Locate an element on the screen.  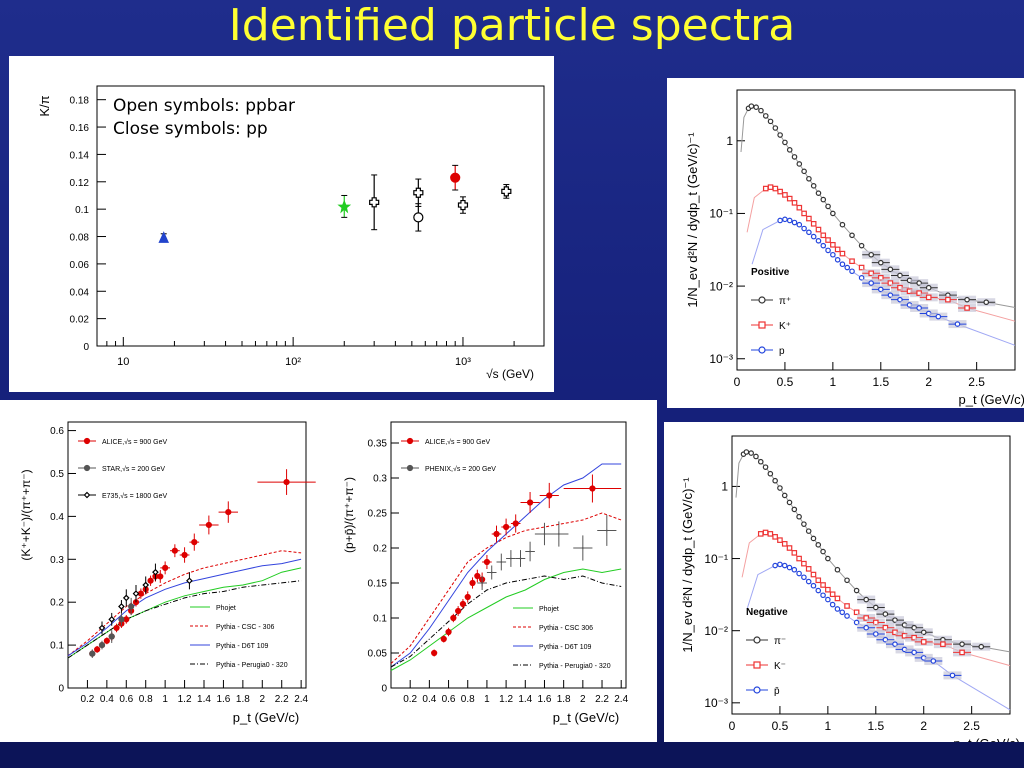
x-tick-label: 0 is located at coordinates (732, 726).